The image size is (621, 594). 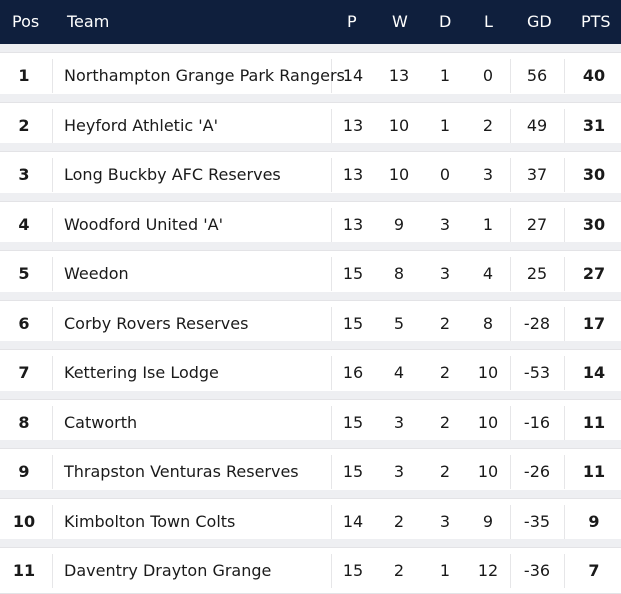 I want to click on row-lost: 3, so click(x=488, y=174).